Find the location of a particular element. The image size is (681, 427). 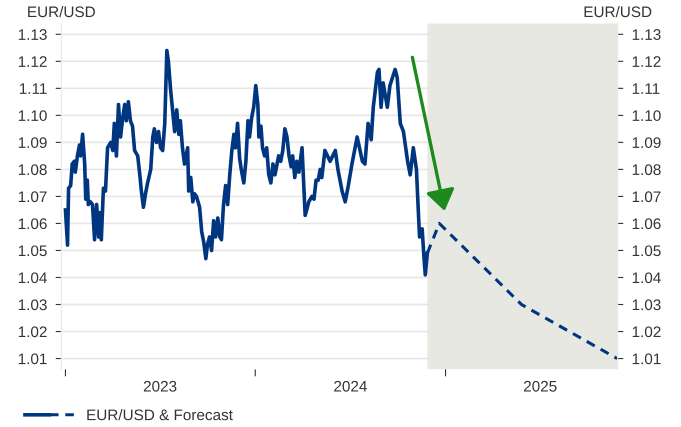

y2-tick-label: 1.03 is located at coordinates (646, 304).